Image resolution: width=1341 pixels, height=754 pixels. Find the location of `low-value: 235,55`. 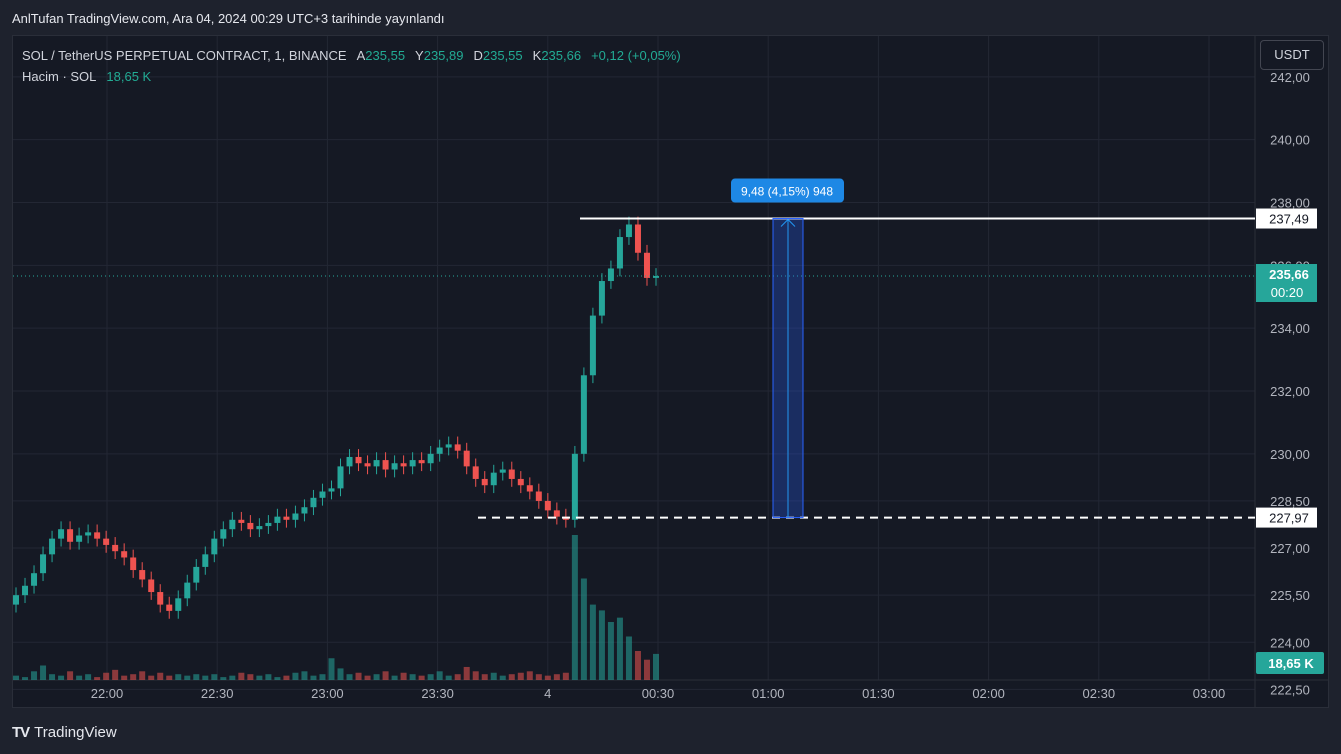

low-value: 235,55 is located at coordinates (502, 55).